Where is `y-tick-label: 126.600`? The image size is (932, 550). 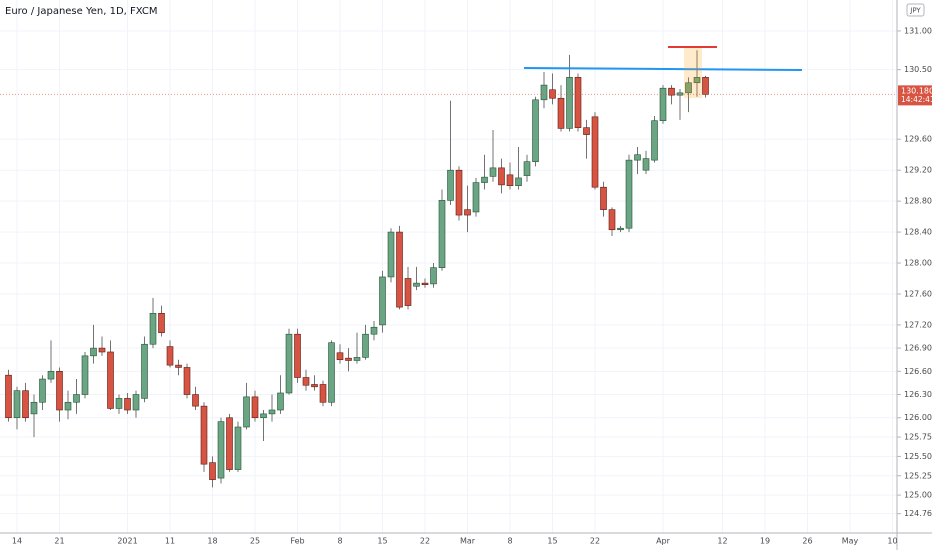 y-tick-label: 126.600 is located at coordinates (918, 371).